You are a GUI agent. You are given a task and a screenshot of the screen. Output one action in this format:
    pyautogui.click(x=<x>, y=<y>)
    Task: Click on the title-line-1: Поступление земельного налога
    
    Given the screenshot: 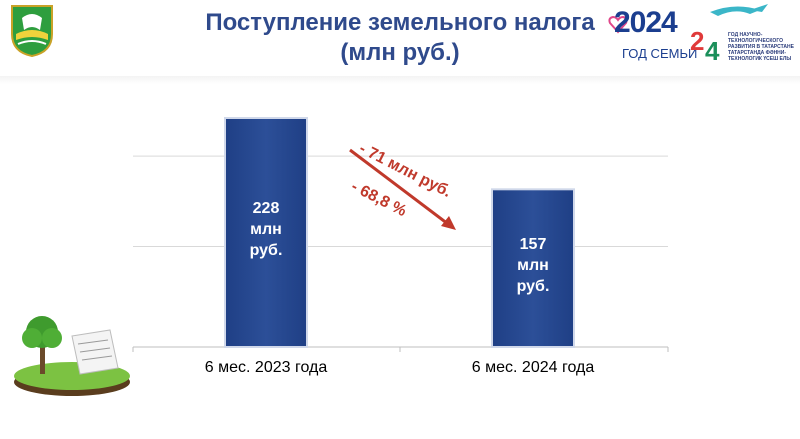 What is the action you would take?
    pyautogui.click(x=400, y=22)
    